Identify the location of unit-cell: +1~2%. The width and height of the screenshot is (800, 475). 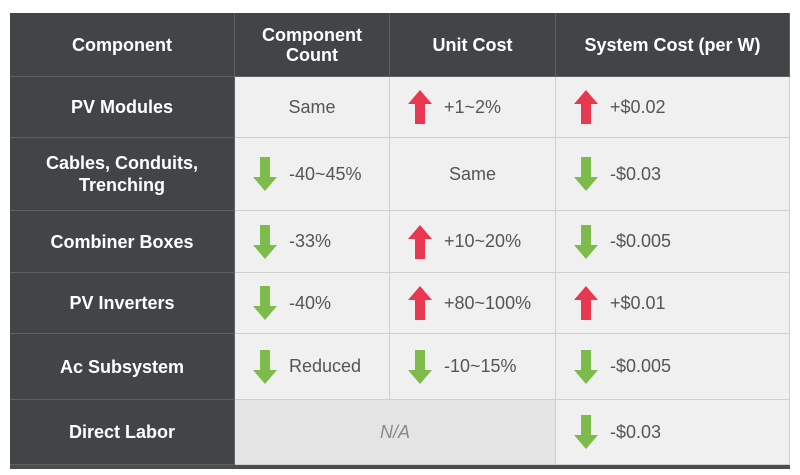
(473, 107).